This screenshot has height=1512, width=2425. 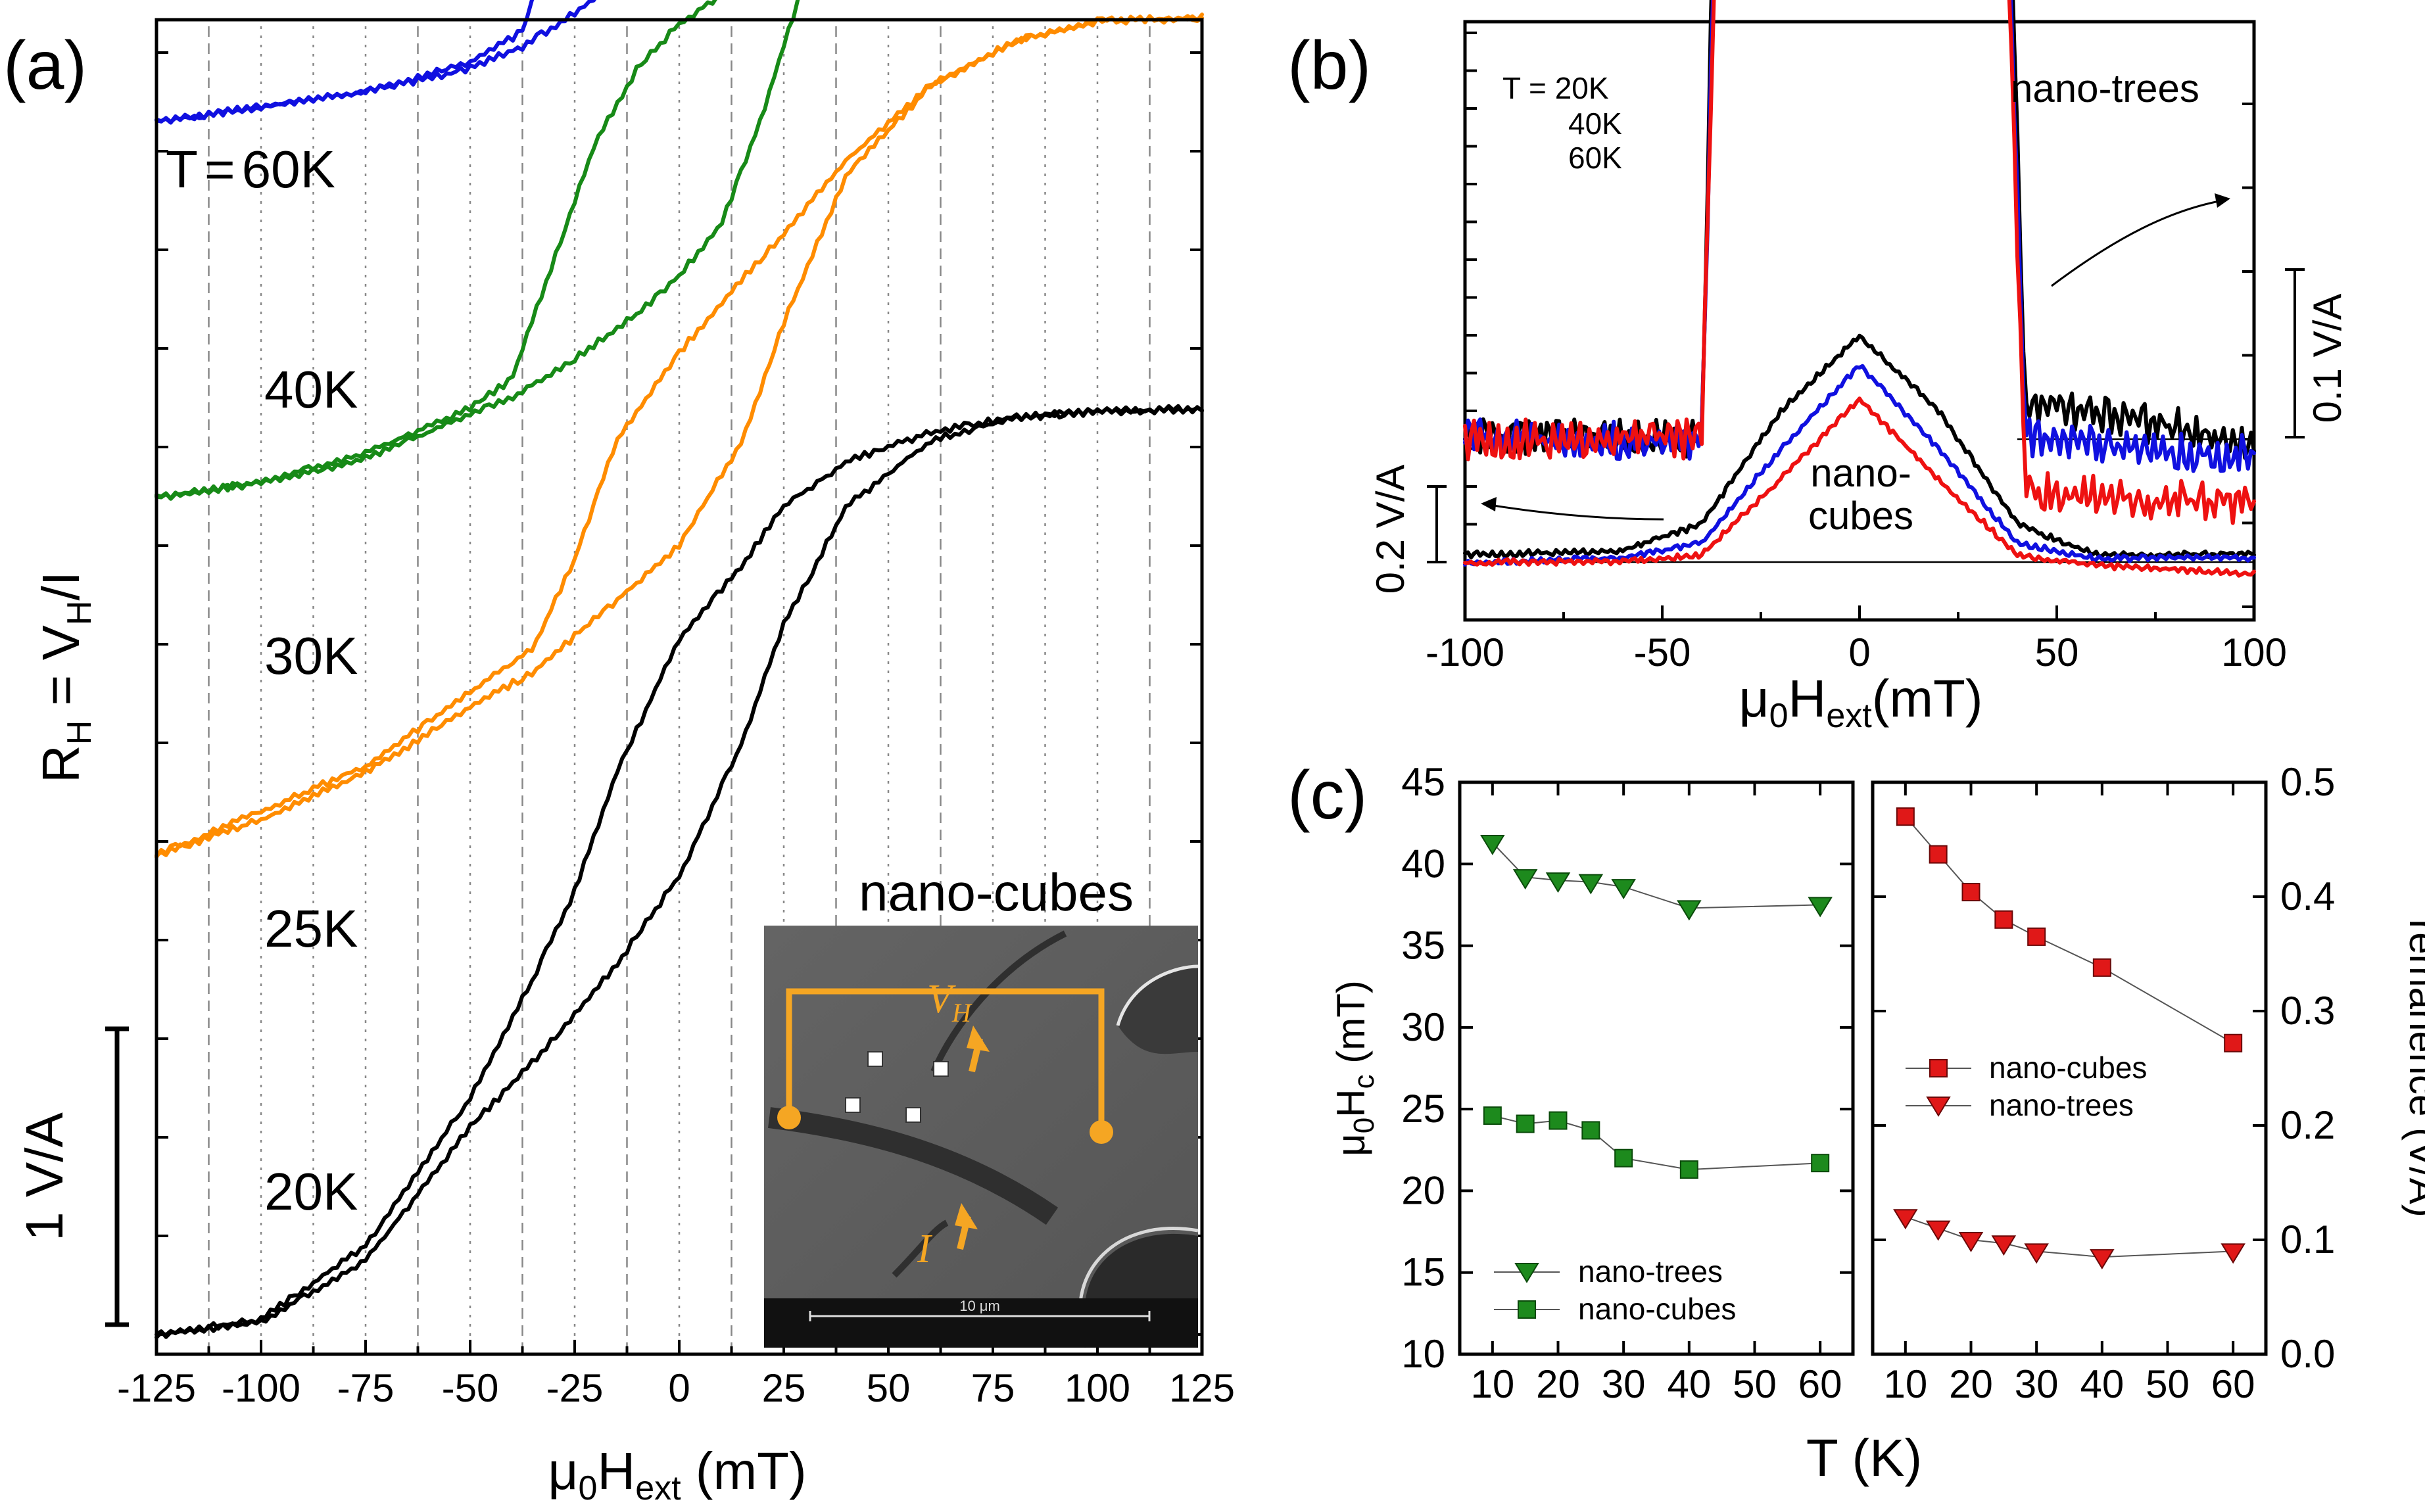 What do you see at coordinates (250, 169) in the screenshot?
I see `label-60K: T = 60K` at bounding box center [250, 169].